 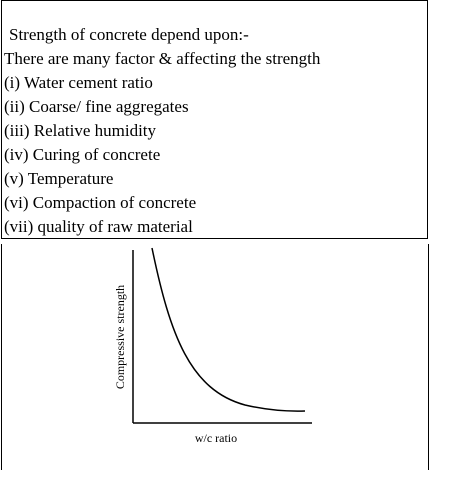 I want to click on heading: Strength of concrete depend upon:-, so click(x=129, y=34).